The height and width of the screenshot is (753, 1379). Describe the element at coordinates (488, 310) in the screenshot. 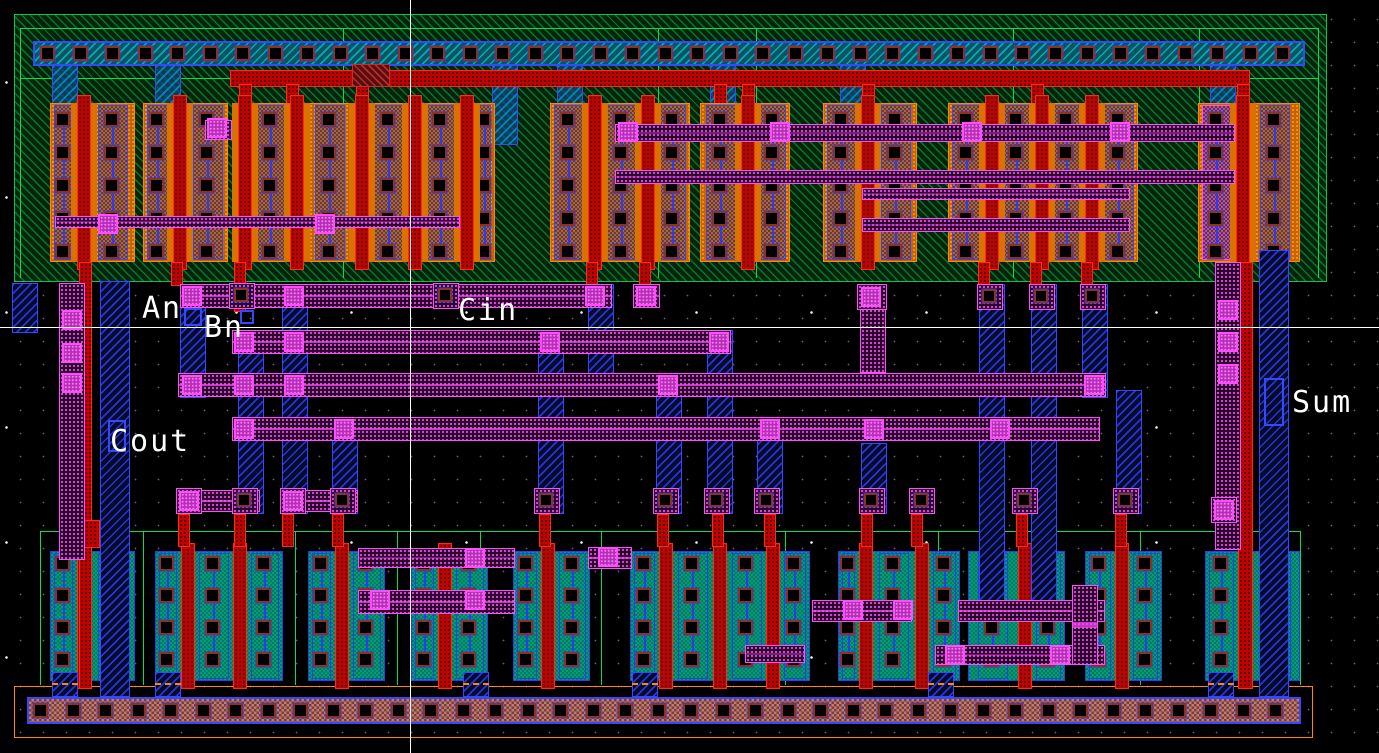

I see `label-cin: Cin` at that location.